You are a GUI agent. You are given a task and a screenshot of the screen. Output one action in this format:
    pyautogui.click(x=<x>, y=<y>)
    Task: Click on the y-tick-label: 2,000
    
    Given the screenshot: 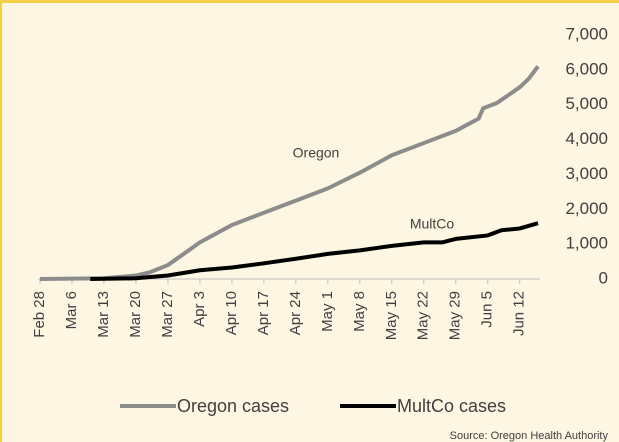 What is the action you would take?
    pyautogui.click(x=586, y=208)
    